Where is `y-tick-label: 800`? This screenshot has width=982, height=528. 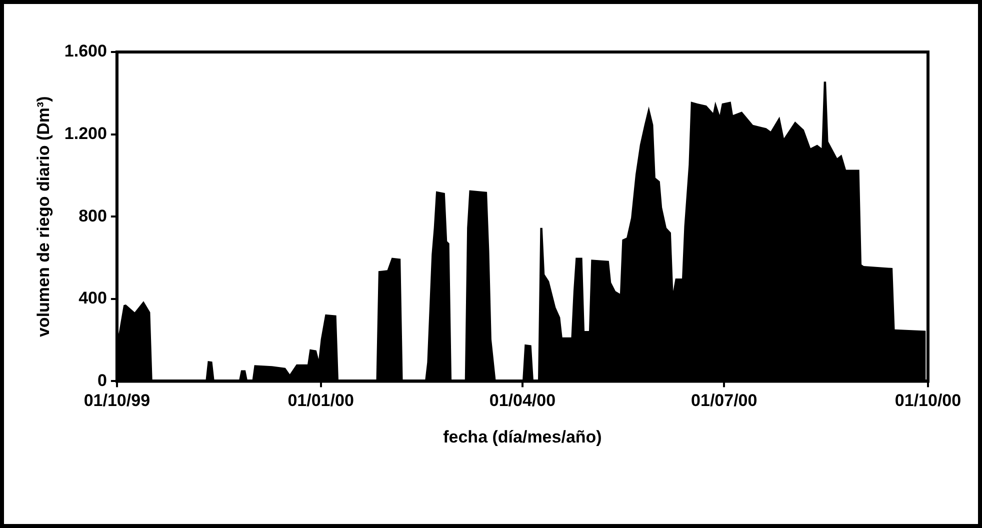
y-tick-label: 800 is located at coordinates (92, 216).